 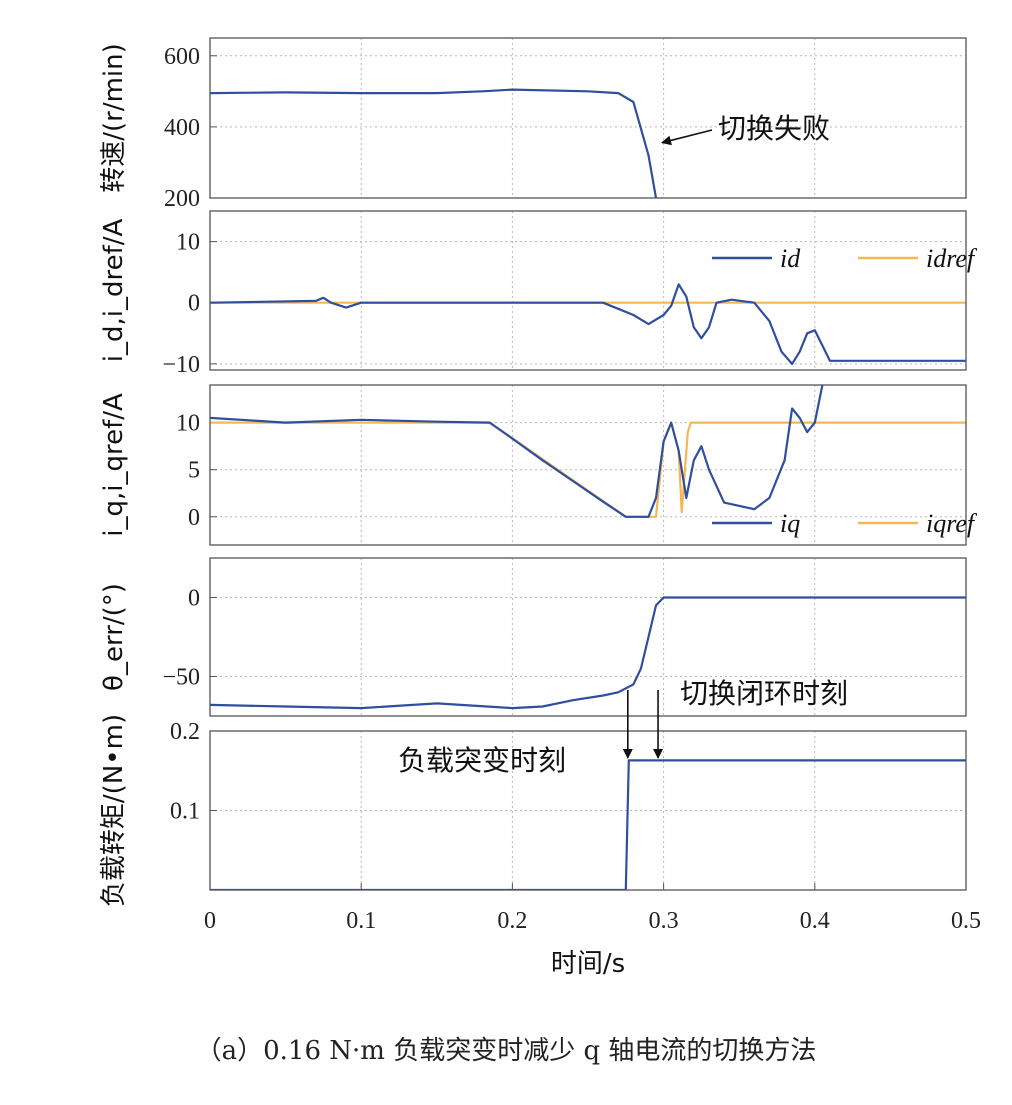 What do you see at coordinates (181, 365) in the screenshot?
I see `y-tick-label: −10` at bounding box center [181, 365].